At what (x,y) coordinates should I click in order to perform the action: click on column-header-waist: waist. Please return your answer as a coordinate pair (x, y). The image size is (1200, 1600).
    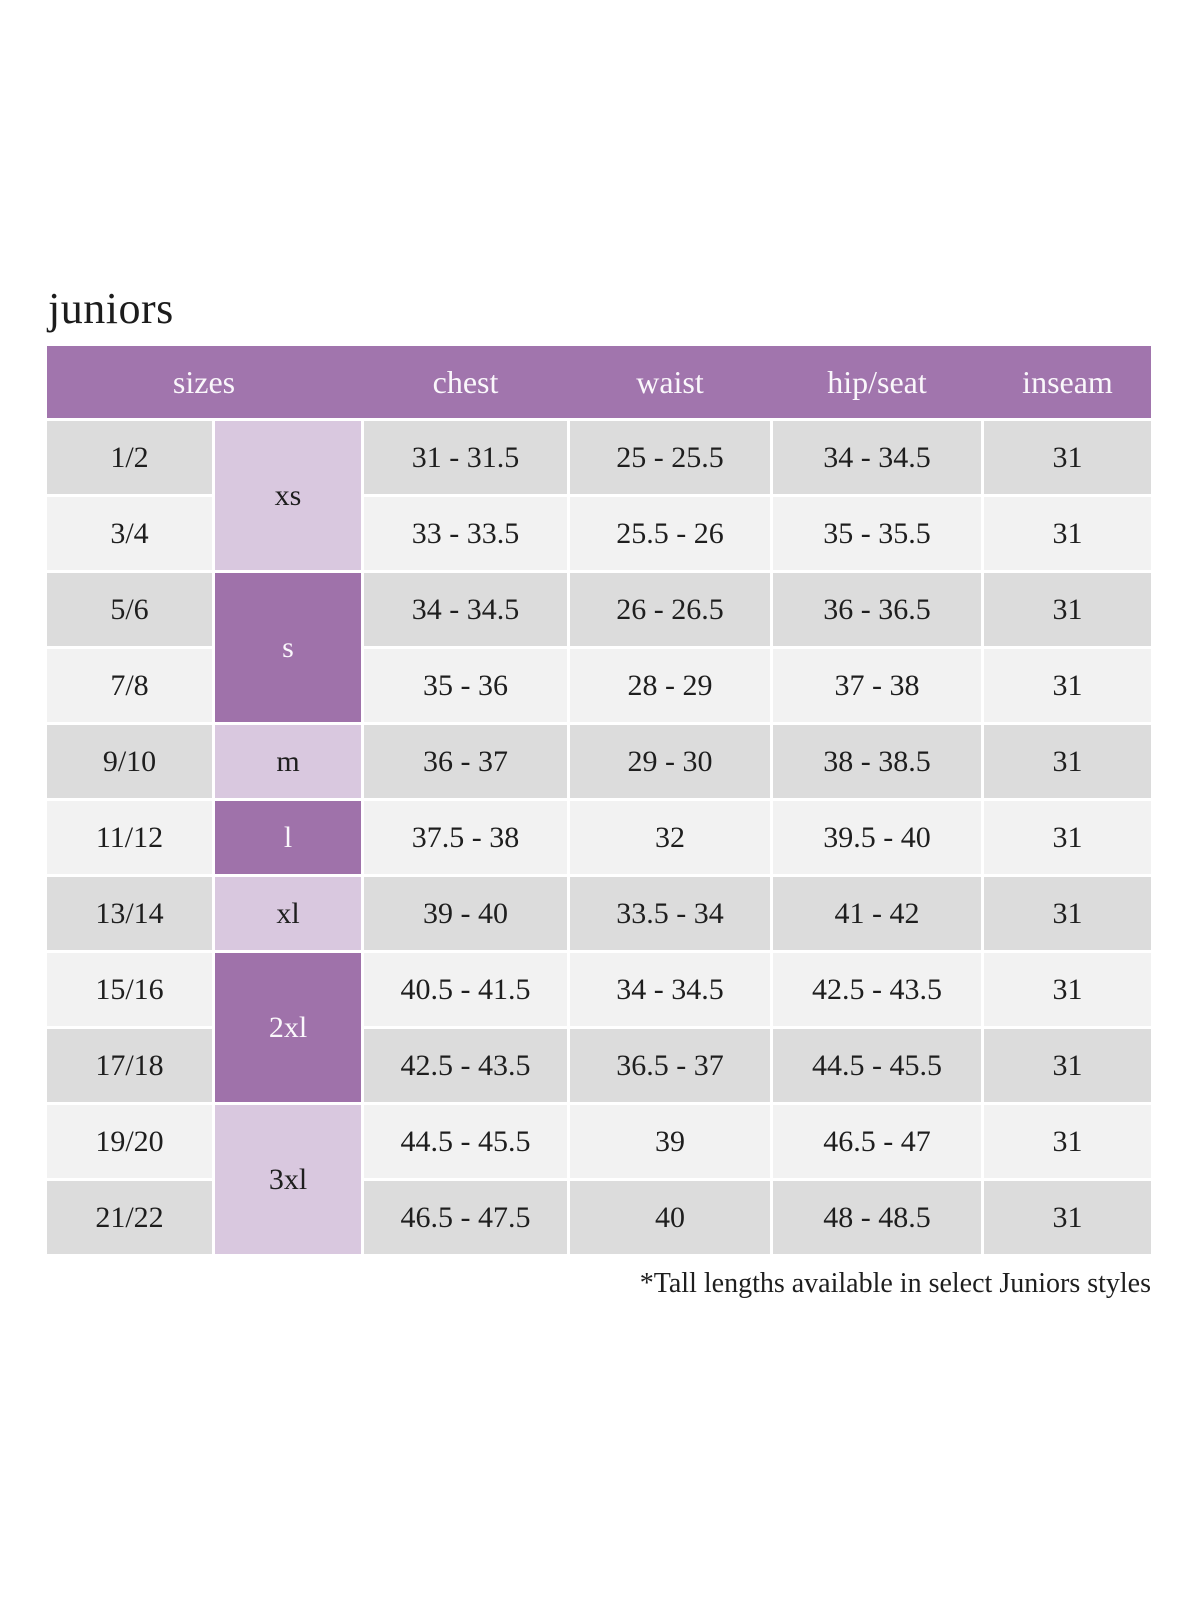
    Looking at the image, I should click on (670, 381).